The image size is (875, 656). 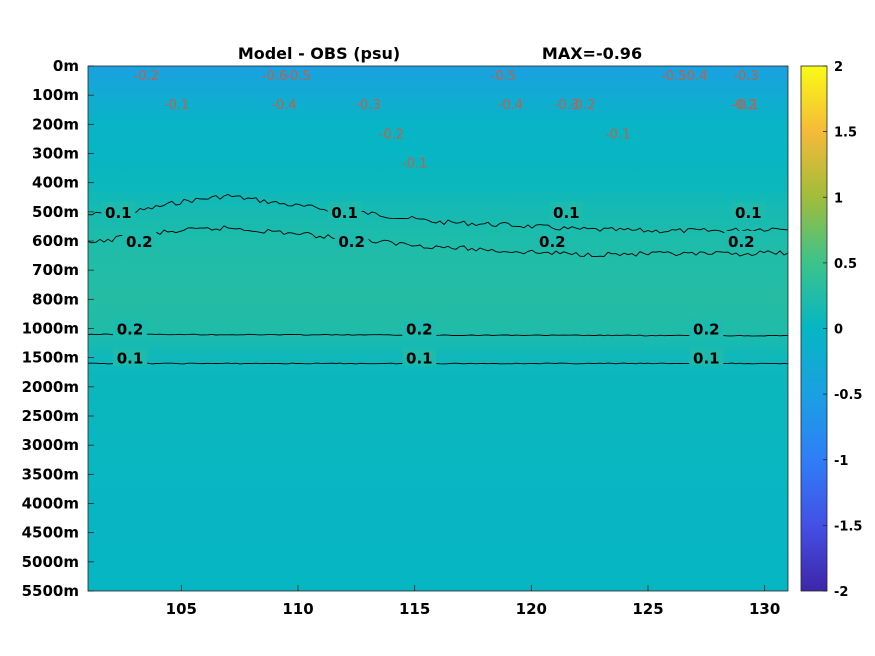 I want to click on chart-title: Model - OBS (psu), so click(x=319, y=53).